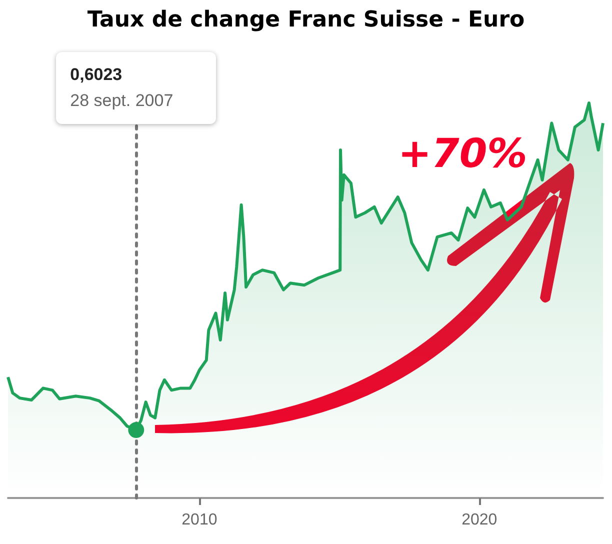 This screenshot has height=544, width=612. Describe the element at coordinates (480, 520) in the screenshot. I see `x-tick-label: 2020` at that location.